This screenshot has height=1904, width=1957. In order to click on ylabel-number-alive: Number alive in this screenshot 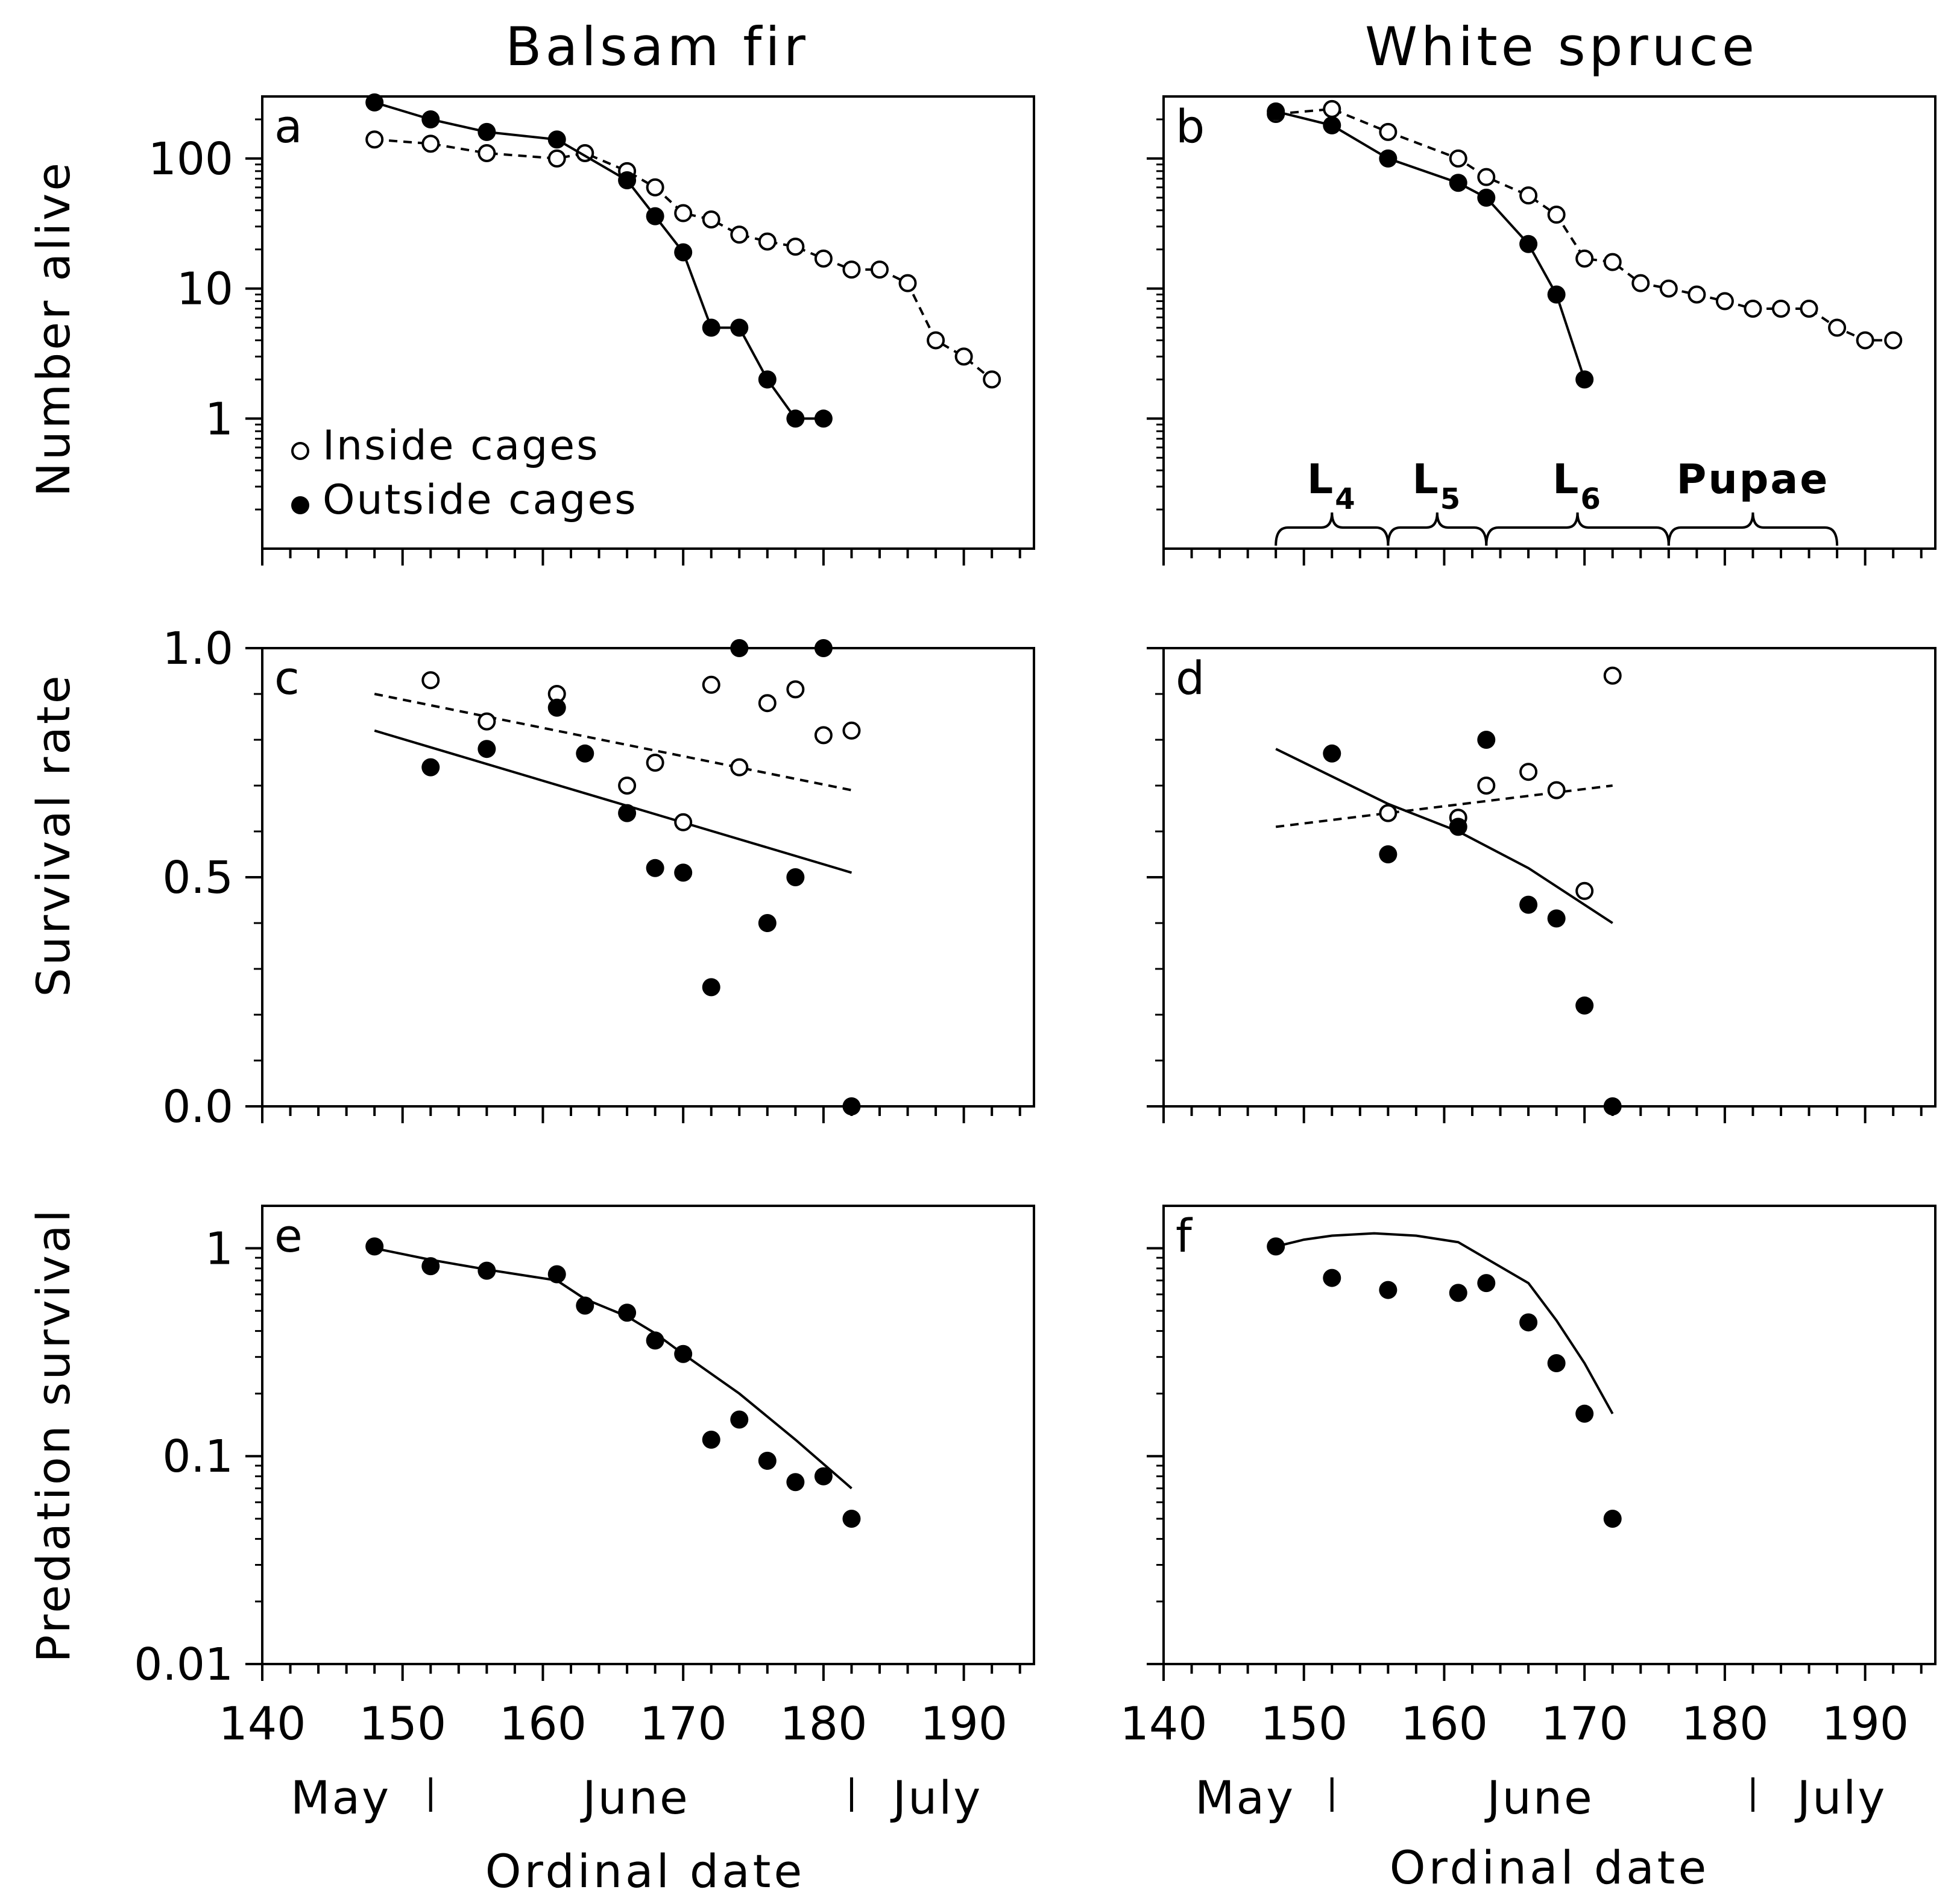, I will do `click(54, 328)`.